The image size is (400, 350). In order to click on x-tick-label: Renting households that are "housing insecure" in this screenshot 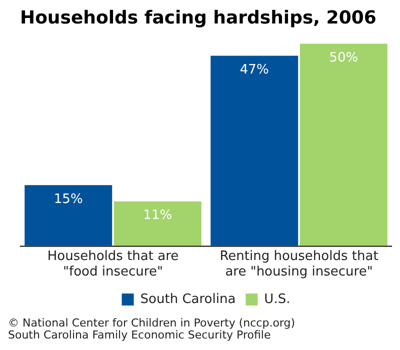, I will do `click(299, 264)`.